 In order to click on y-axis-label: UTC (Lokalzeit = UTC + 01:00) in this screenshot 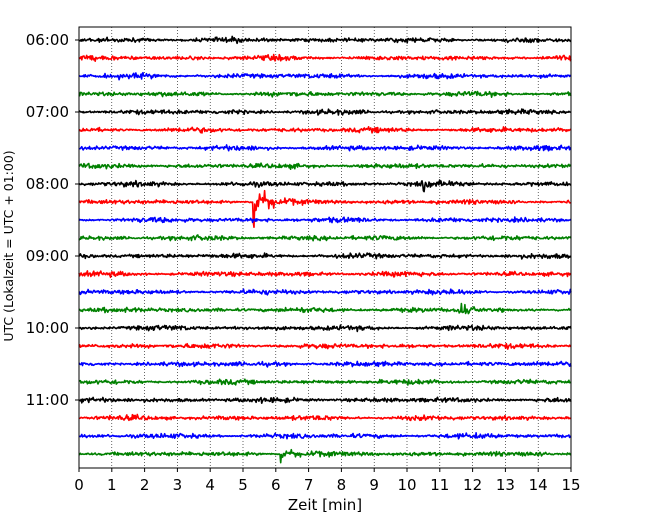, I will do `click(8, 245)`.